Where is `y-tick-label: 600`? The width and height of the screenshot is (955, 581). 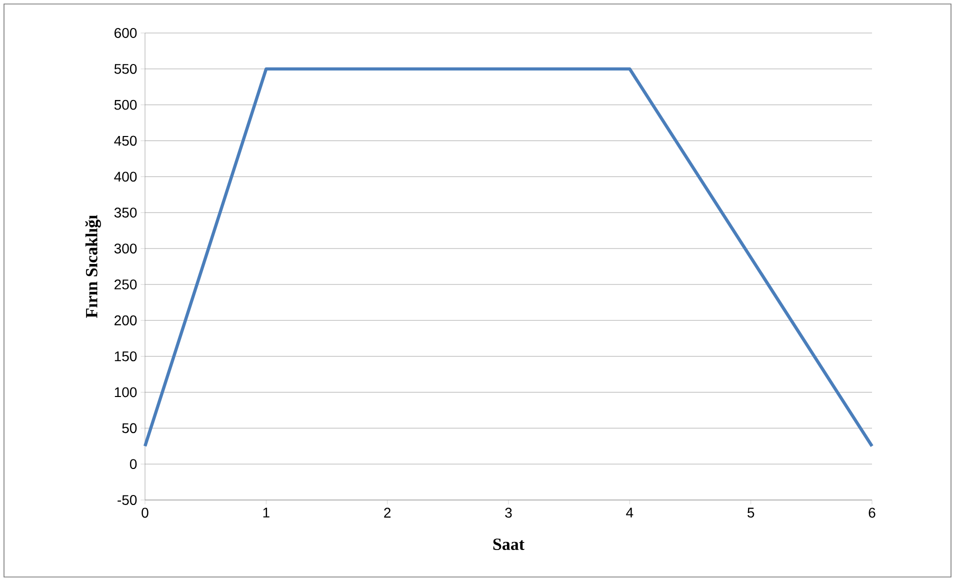
y-tick-label: 600 is located at coordinates (125, 33).